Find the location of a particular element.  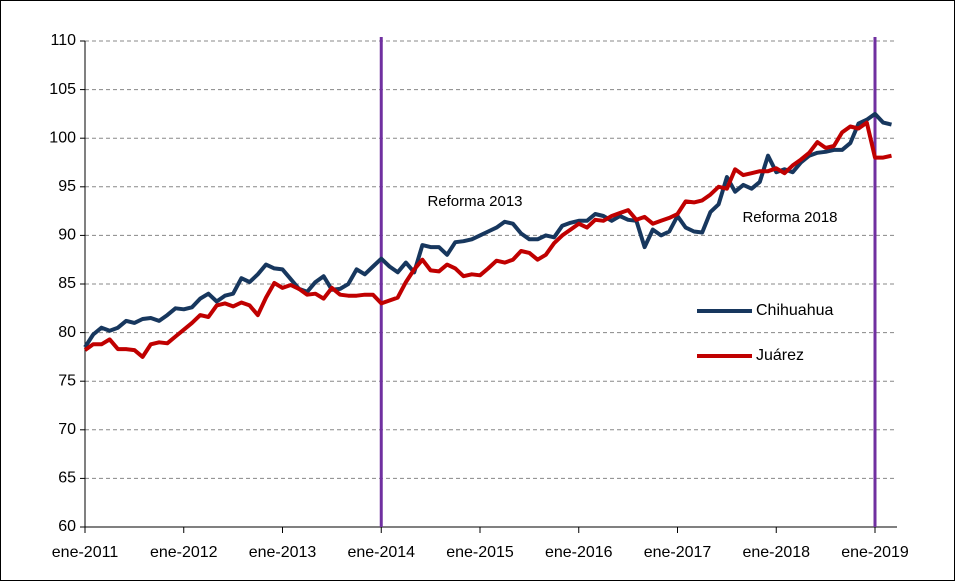

y-tick-label: 80 is located at coordinates (67, 332).